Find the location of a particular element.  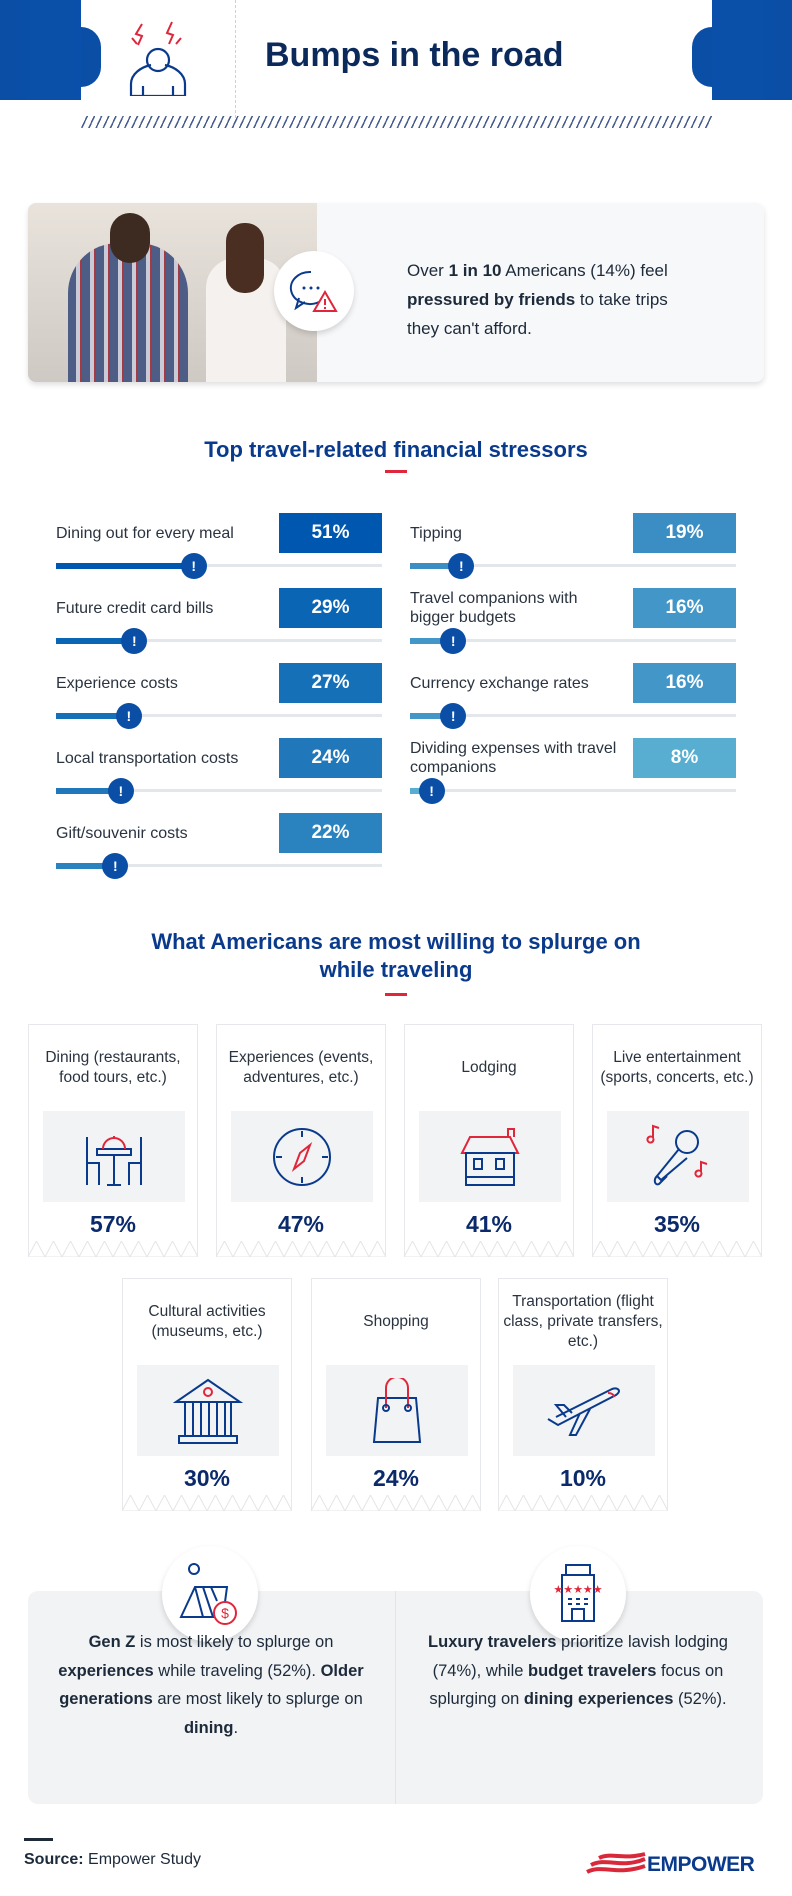

stressor-label: Dining out for every meal is located at coordinates (145, 533).